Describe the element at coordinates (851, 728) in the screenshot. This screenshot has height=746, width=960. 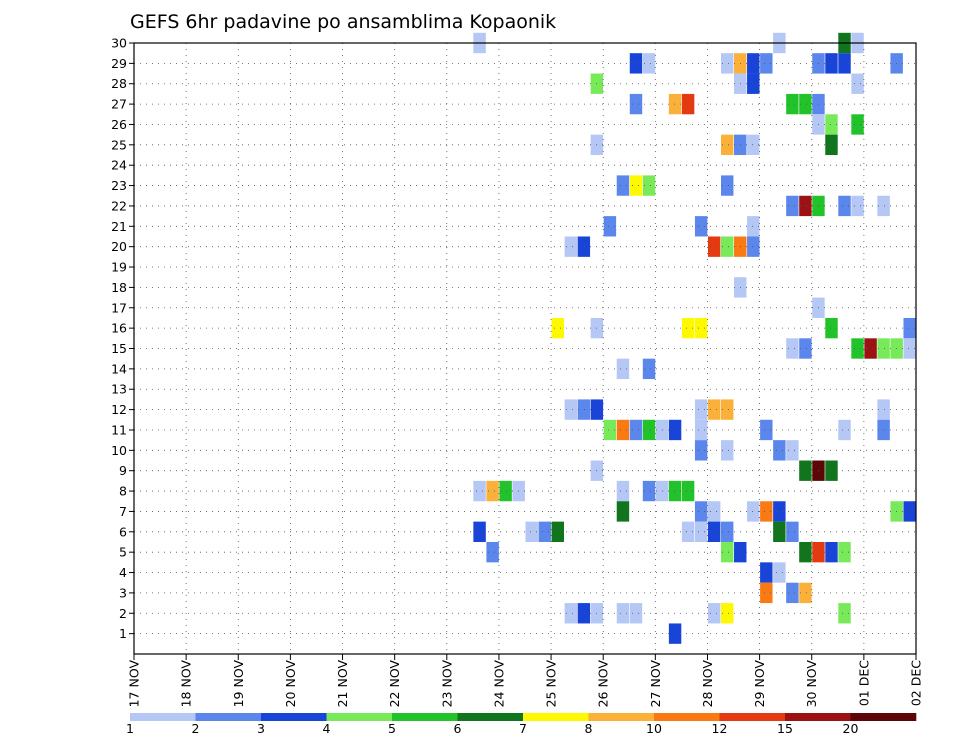
I see `colorbar-label: 20` at that location.